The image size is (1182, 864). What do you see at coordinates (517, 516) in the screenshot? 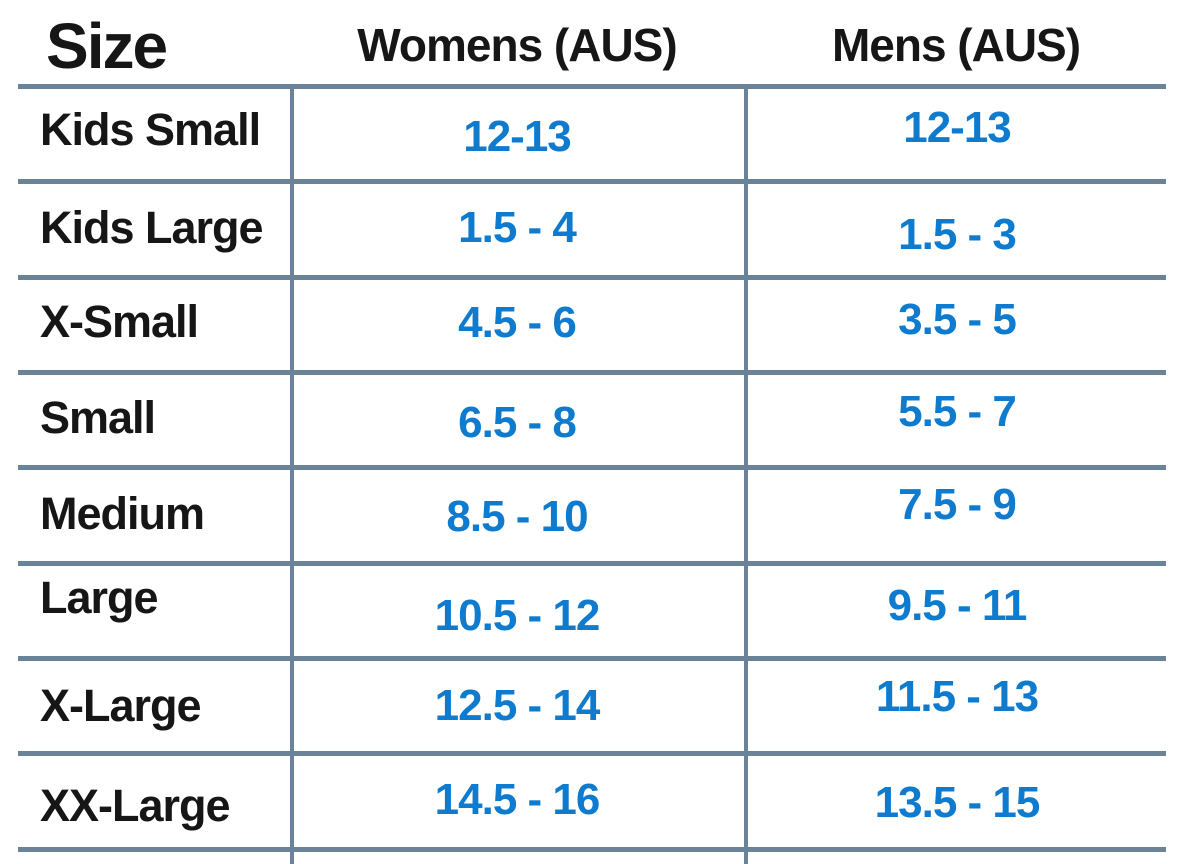
I see `womens-value: 8.5 - 10` at bounding box center [517, 516].